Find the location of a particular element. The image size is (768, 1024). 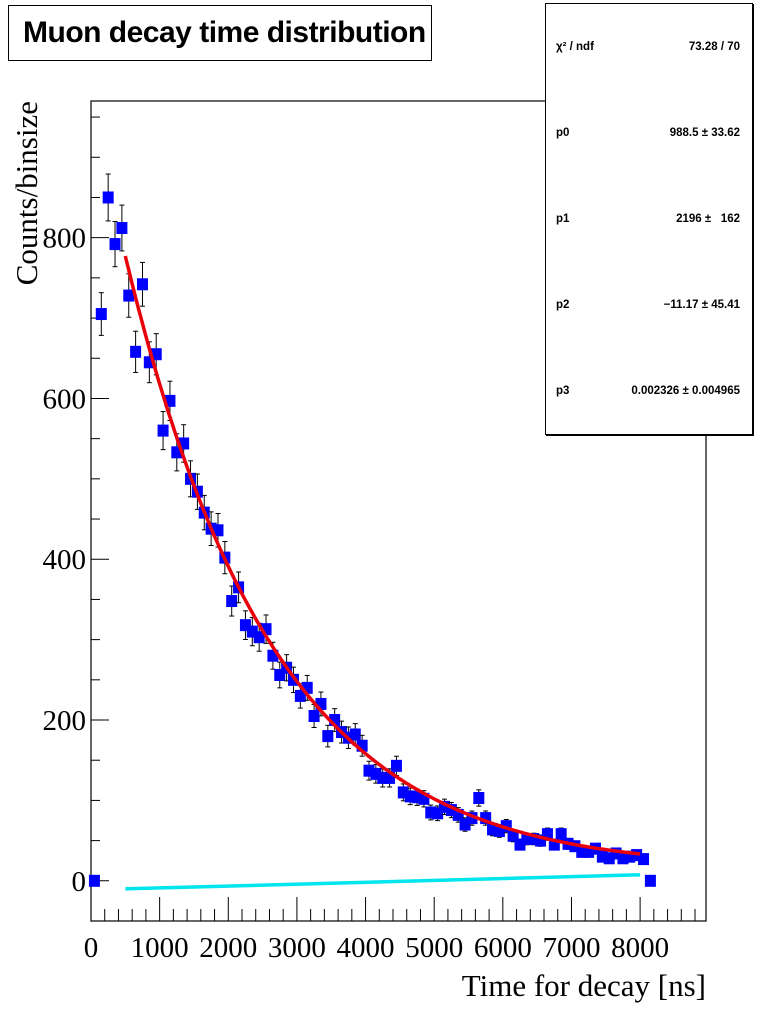

y-tick-label: 400 is located at coordinates (65, 560).